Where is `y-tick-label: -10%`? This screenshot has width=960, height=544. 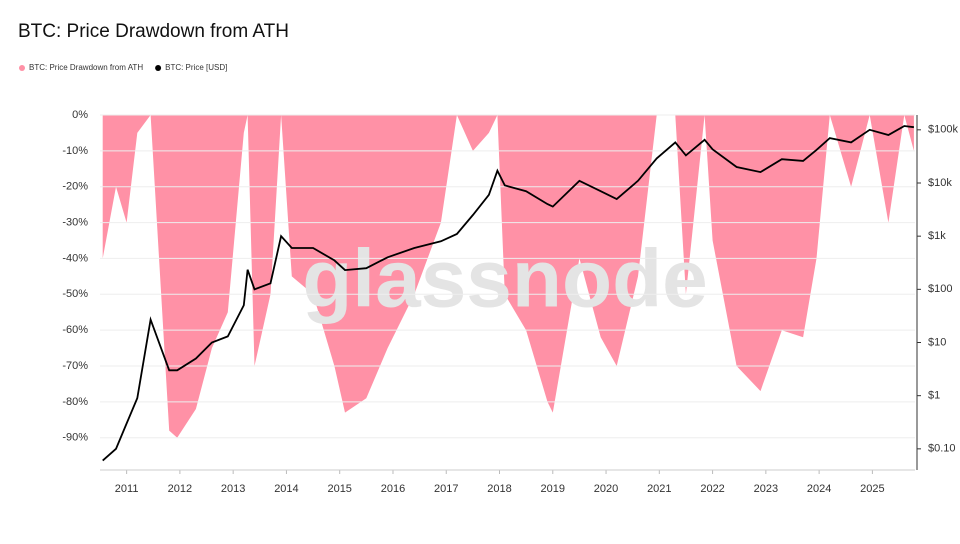 y-tick-label: -10% is located at coordinates (75, 151).